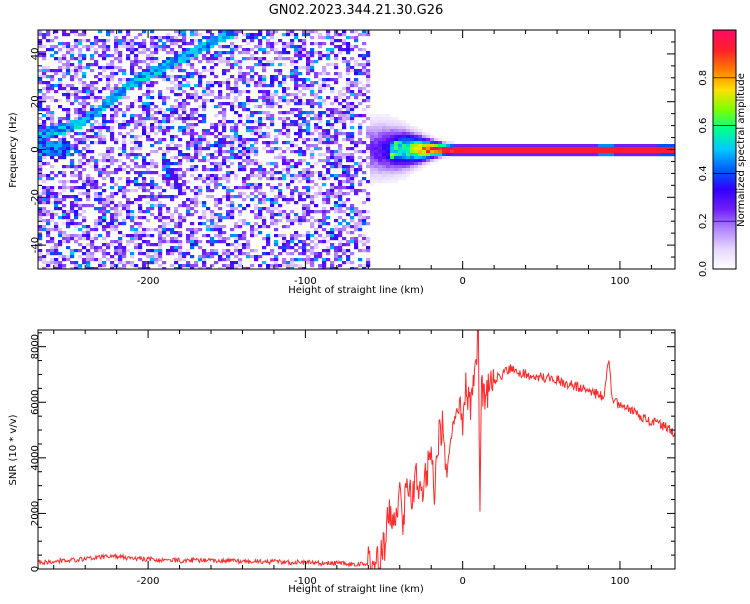 Image resolution: width=750 pixels, height=604 pixels. I want to click on heatmap-cell-1916, so click(208, 257).